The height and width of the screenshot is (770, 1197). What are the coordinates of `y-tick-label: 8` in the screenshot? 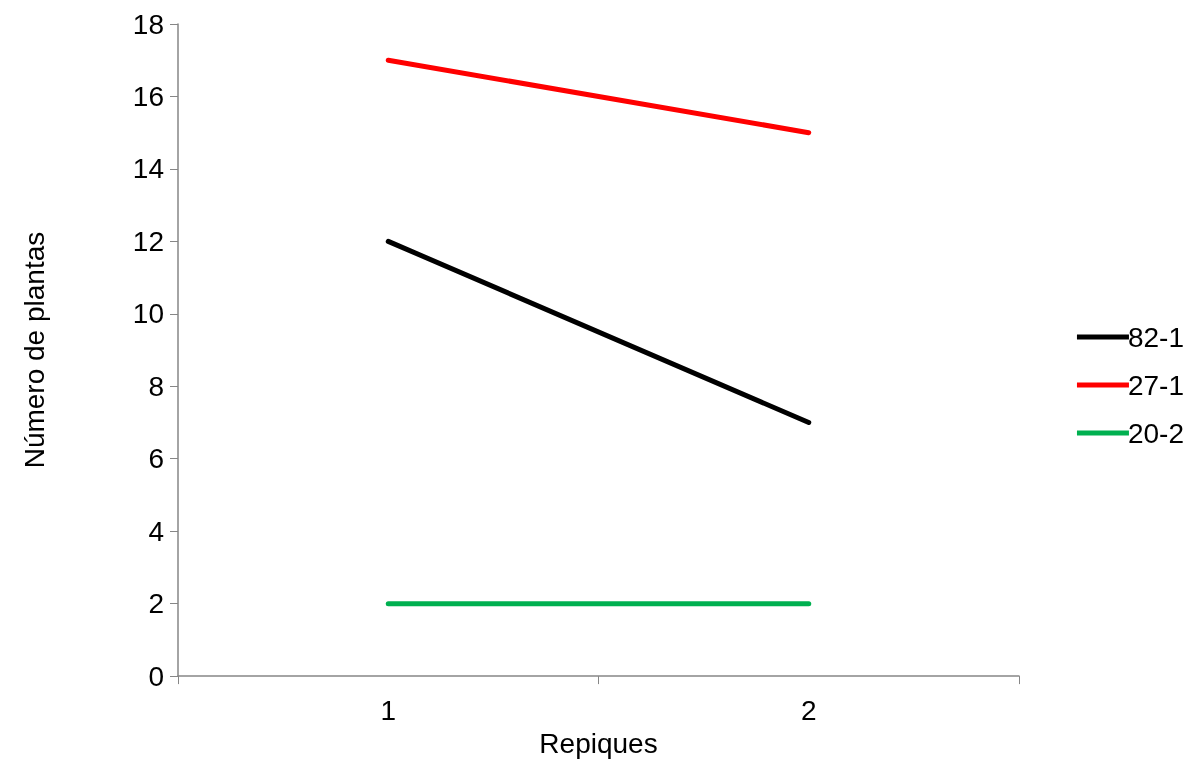 It's located at (156, 386).